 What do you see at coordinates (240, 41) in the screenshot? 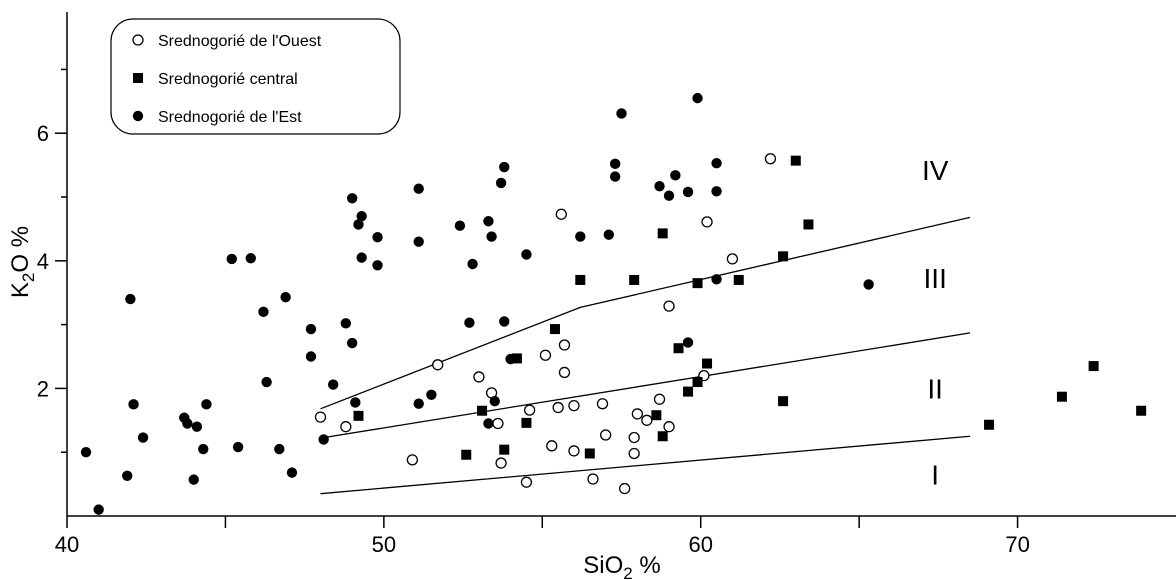
I see `legend-label: Srednogorié de l'Ouest` at bounding box center [240, 41].